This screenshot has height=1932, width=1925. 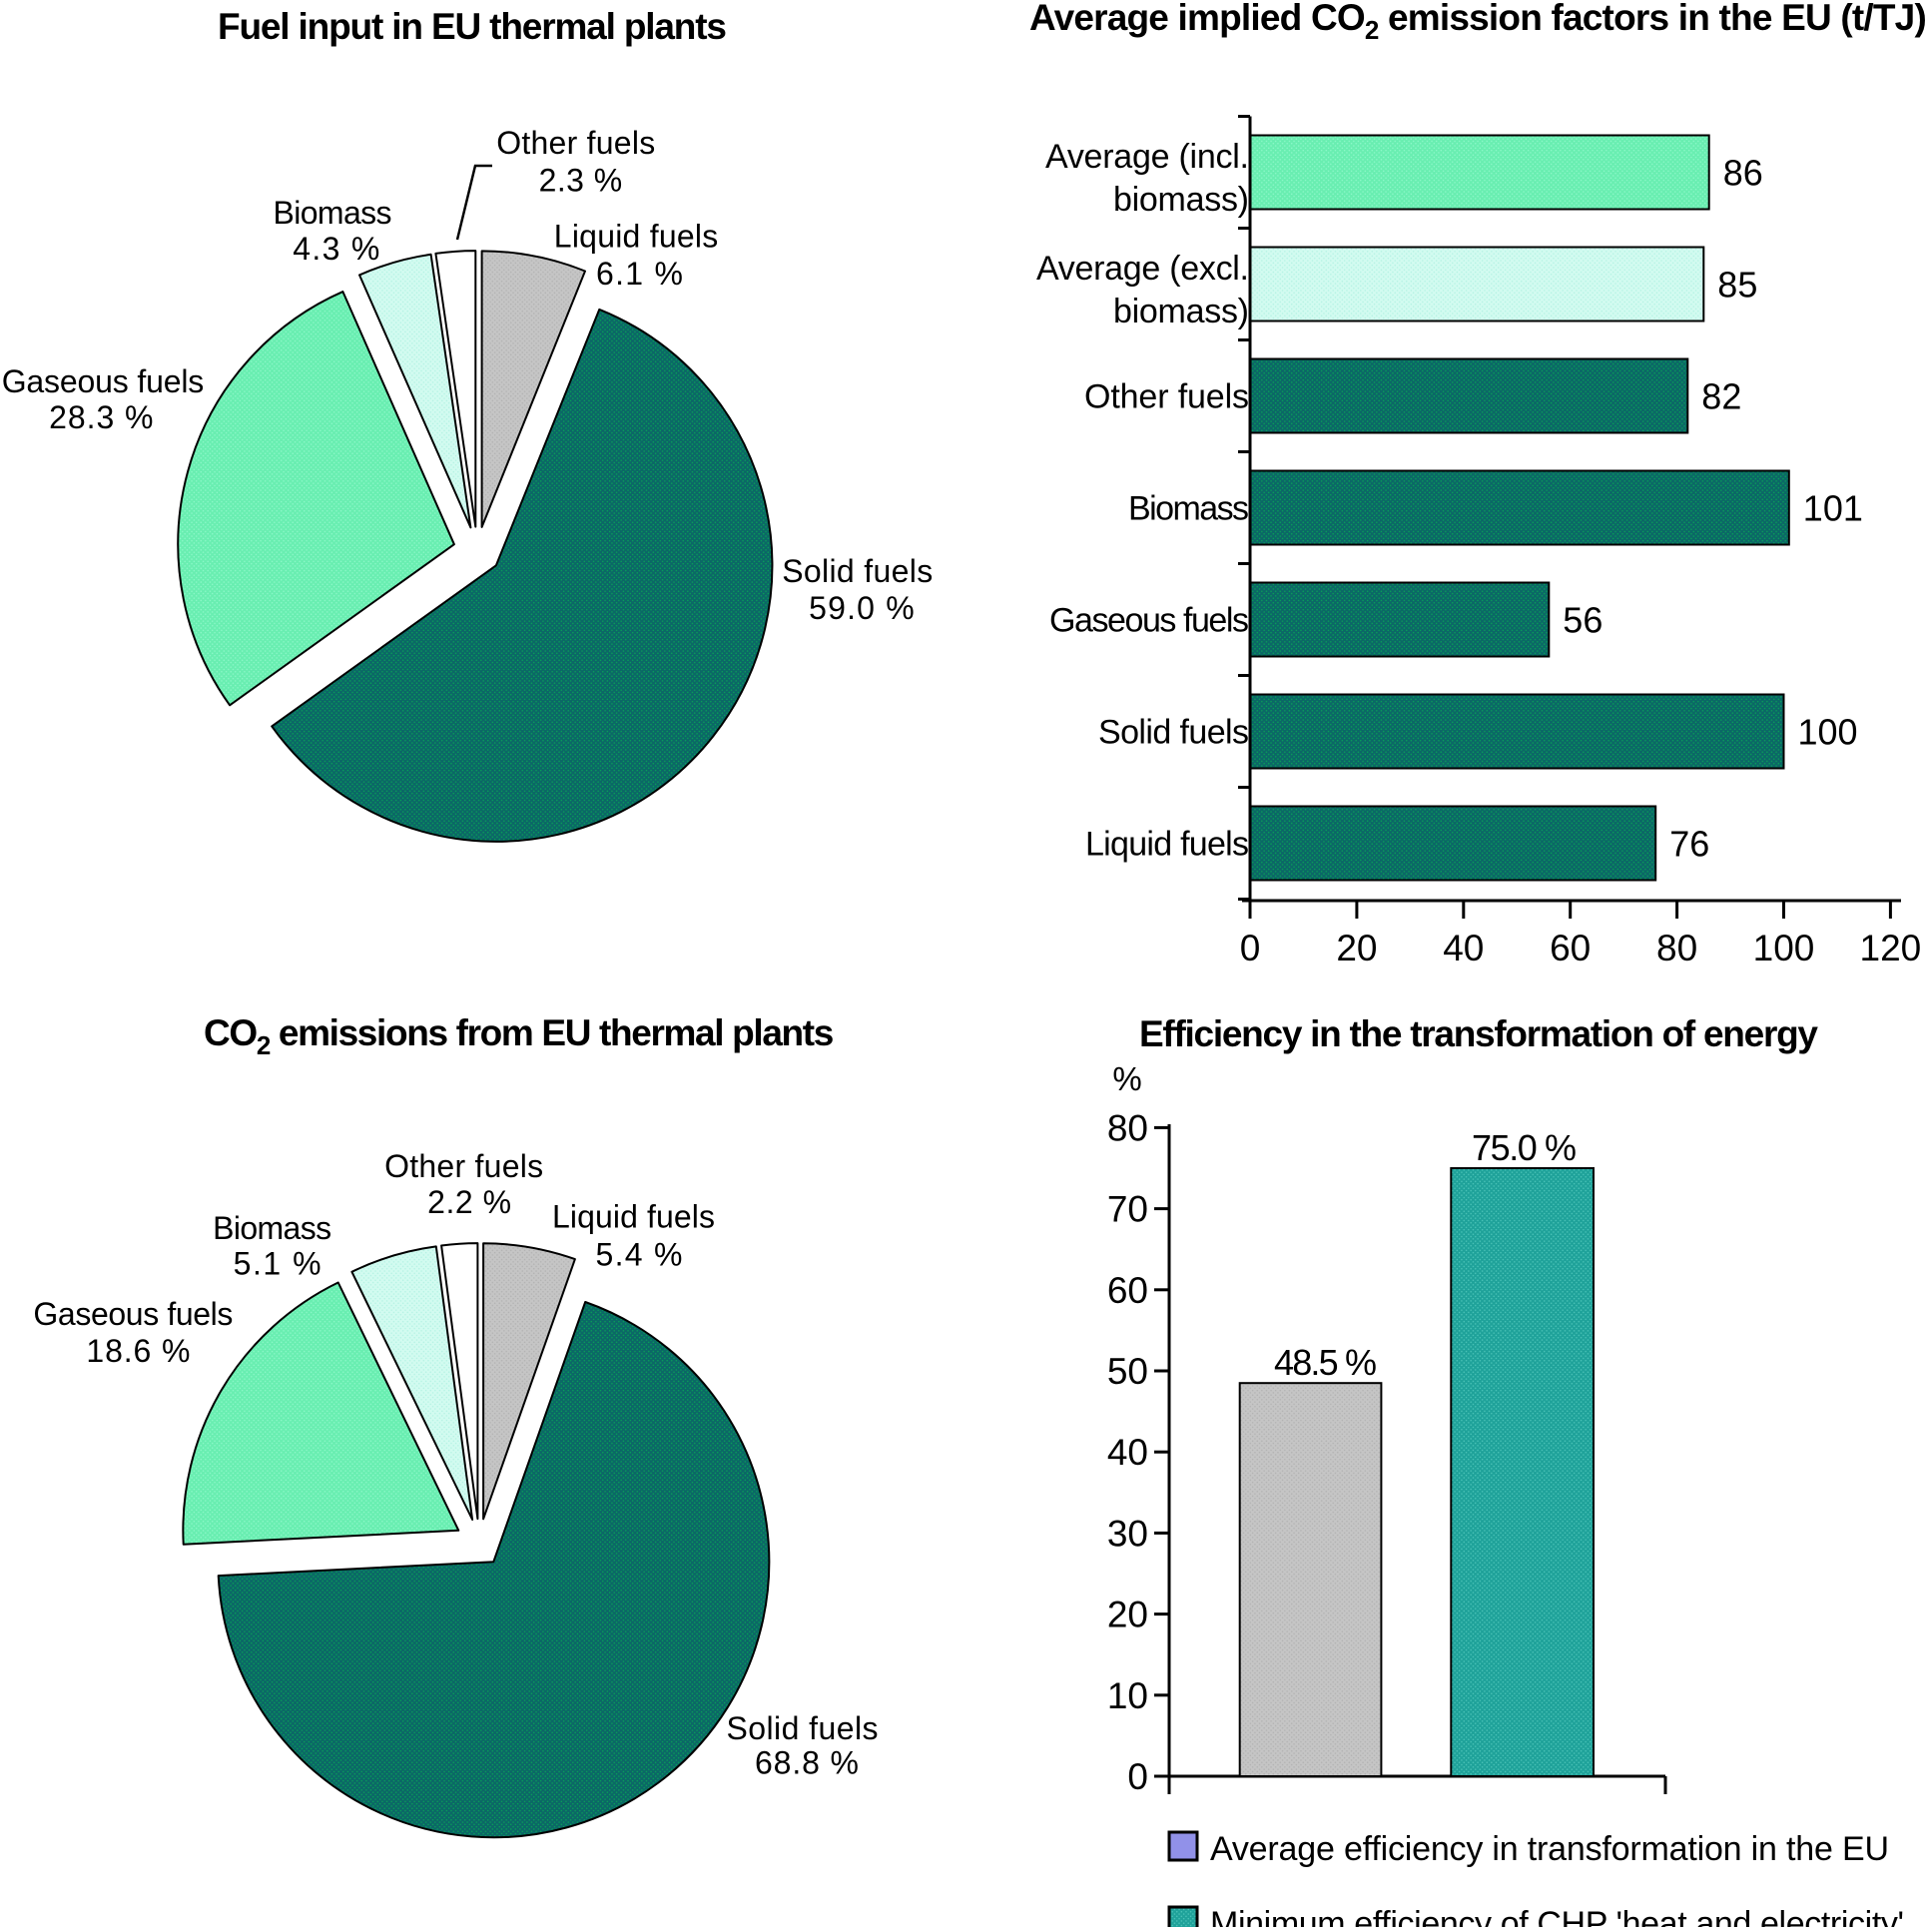 What do you see at coordinates (1325, 1362) in the screenshot?
I see `svg-text: 48.5 %` at bounding box center [1325, 1362].